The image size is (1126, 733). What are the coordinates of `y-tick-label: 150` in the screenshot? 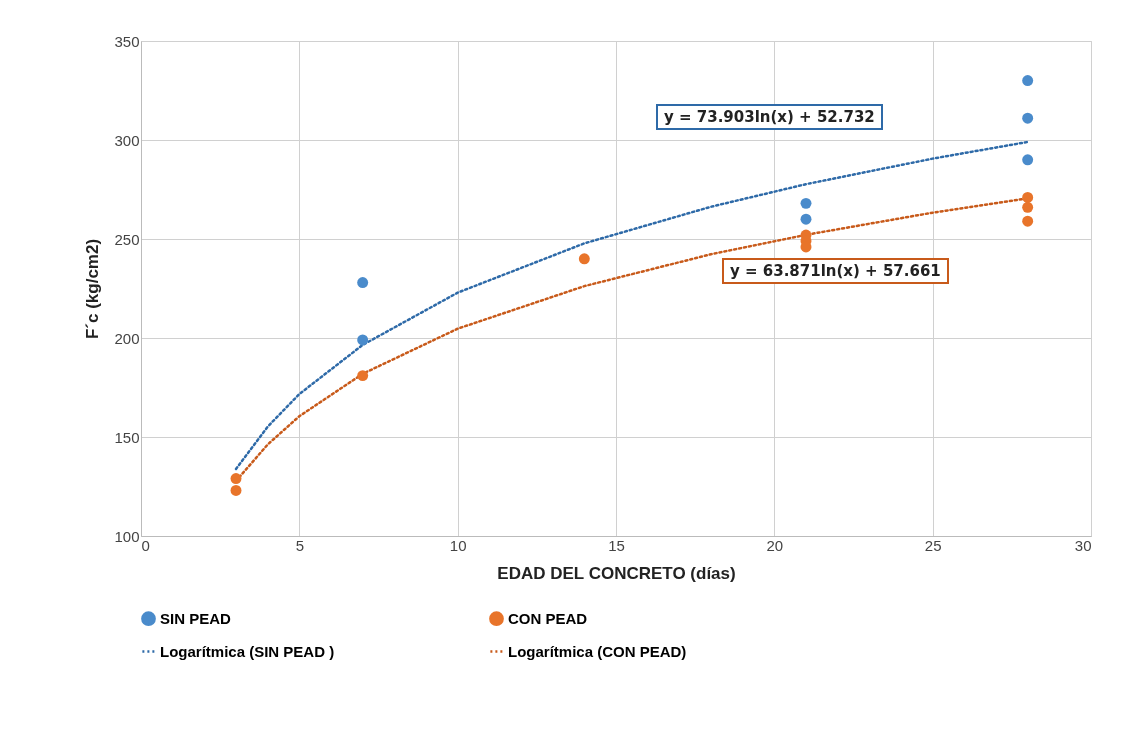 It's located at (127, 437).